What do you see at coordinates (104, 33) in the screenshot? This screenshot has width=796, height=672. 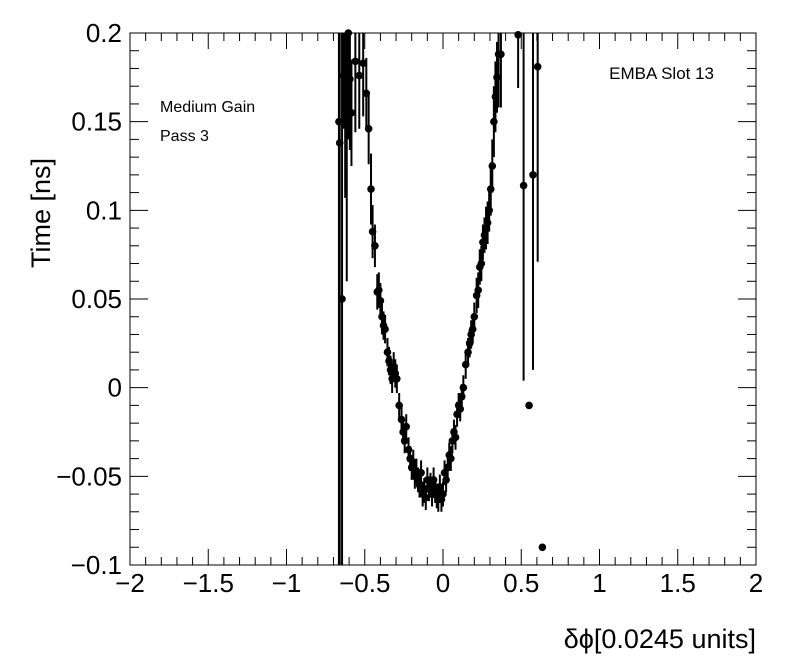 I see `y-tick-label: 0.2` at bounding box center [104, 33].